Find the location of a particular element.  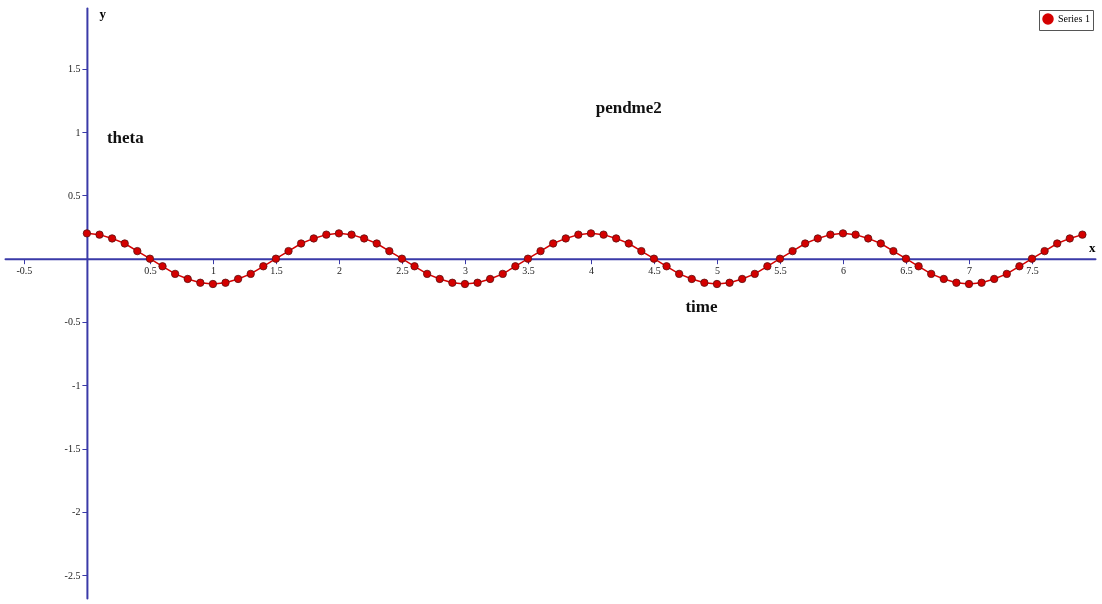

legend-label: Series 1 is located at coordinates (1074, 18).